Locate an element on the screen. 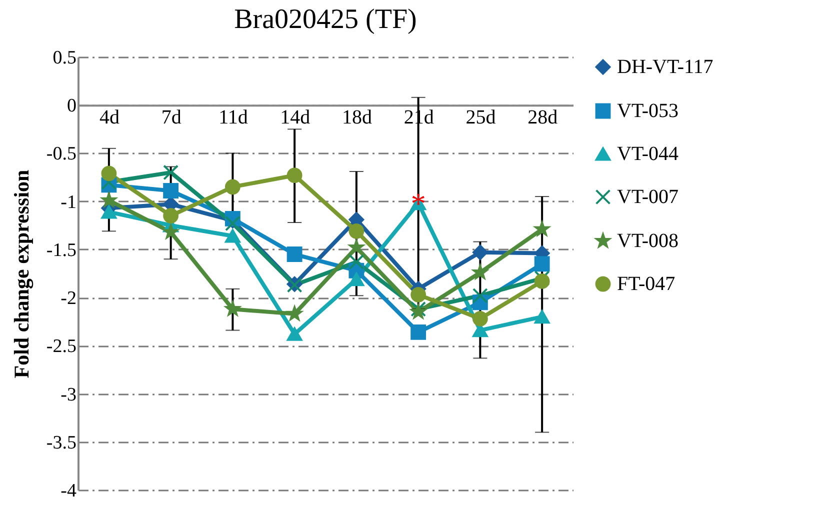  y-tick-label: -1.5 is located at coordinates (61, 250).